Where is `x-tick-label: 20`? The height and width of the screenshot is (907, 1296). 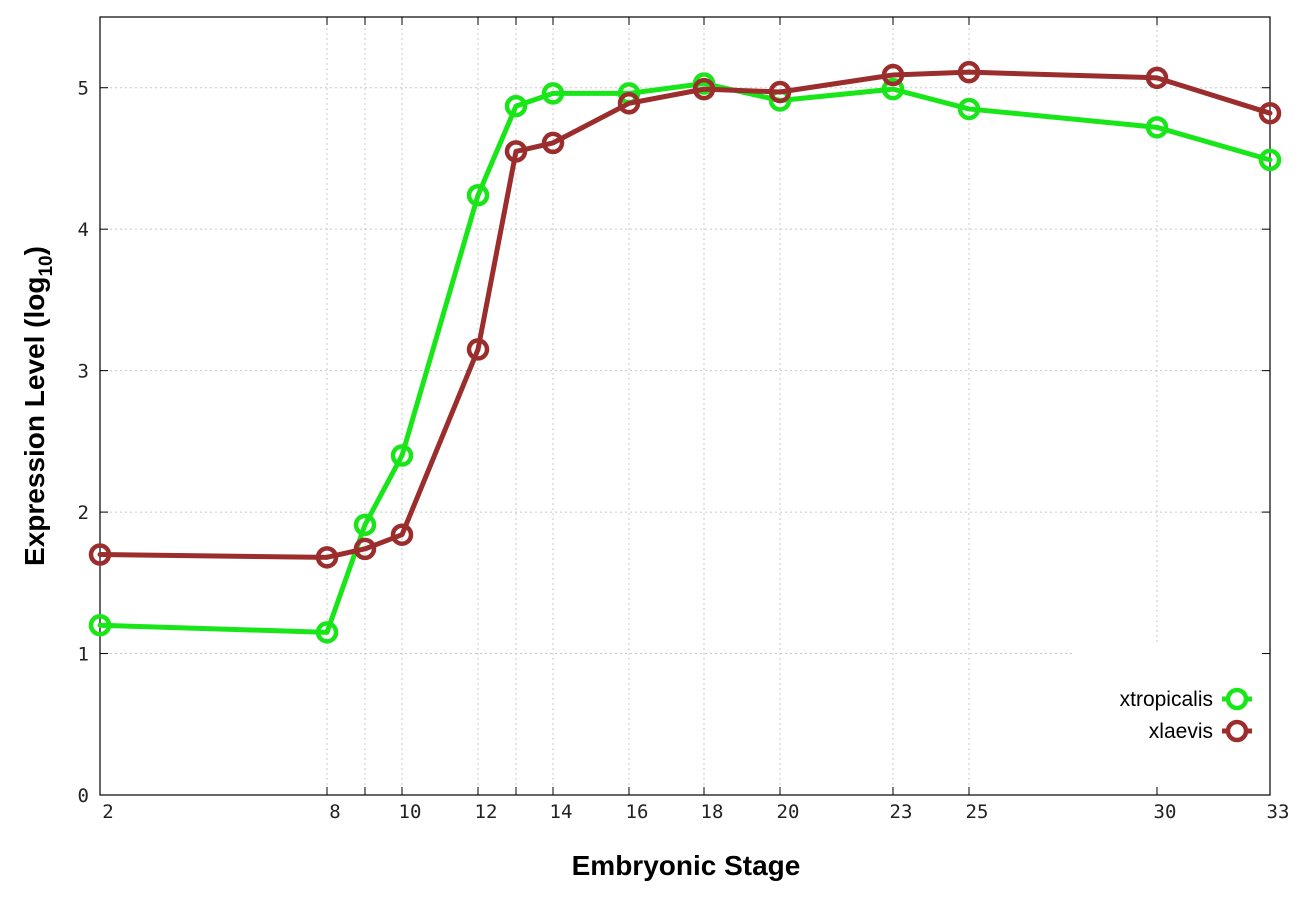 x-tick-label: 20 is located at coordinates (788, 812).